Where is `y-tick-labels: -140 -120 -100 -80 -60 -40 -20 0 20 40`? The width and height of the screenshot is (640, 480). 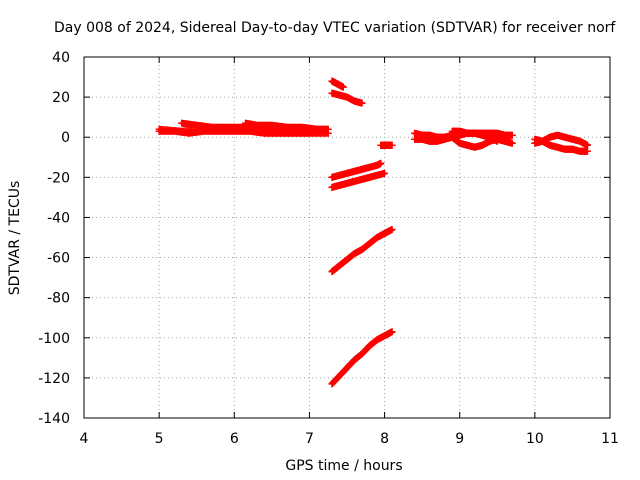 y-tick-labels: -140 -120 -100 -80 -60 -40 -20 0 20 40 is located at coordinates (54, 238).